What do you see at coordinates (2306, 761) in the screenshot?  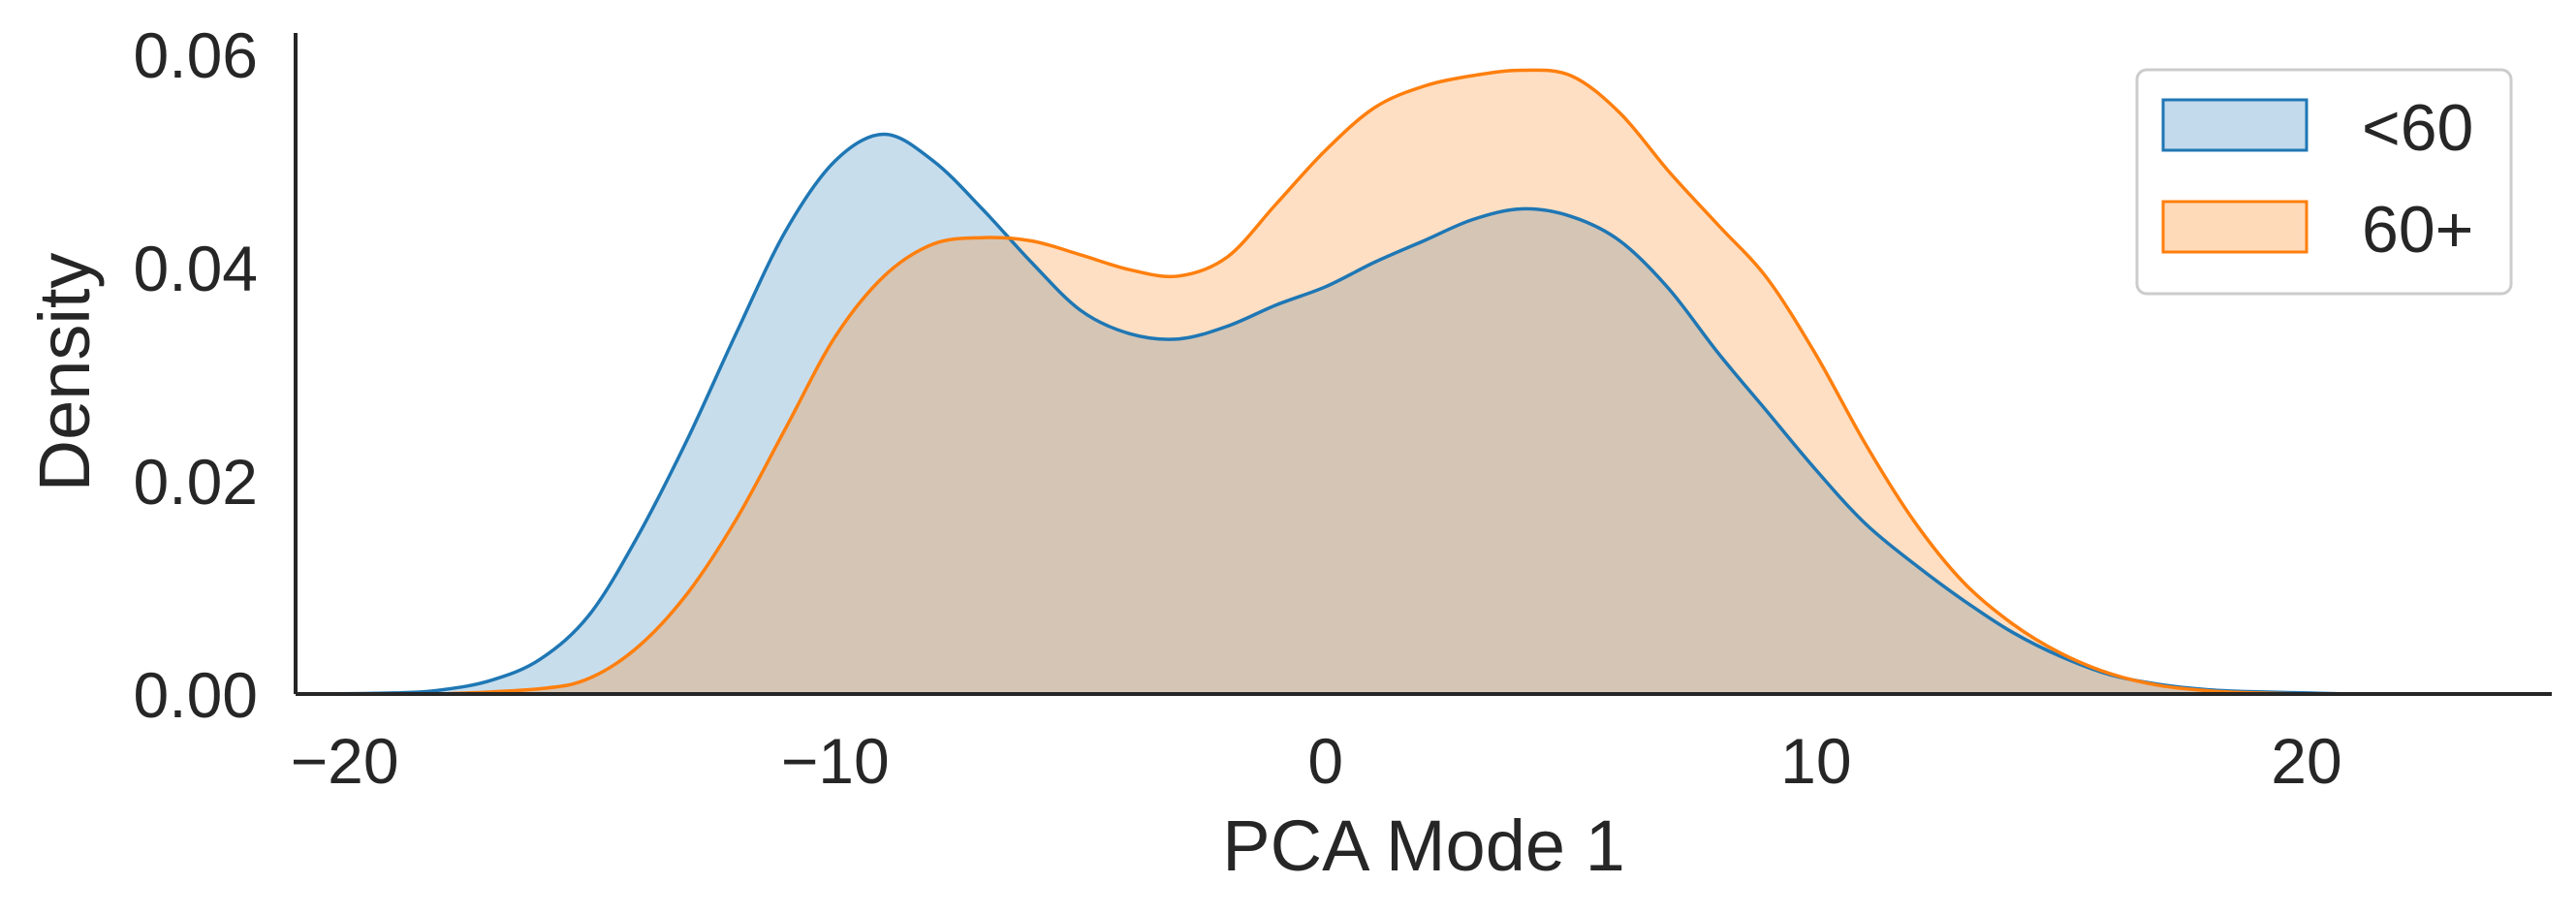 I see `x-tick-label: 20` at bounding box center [2306, 761].